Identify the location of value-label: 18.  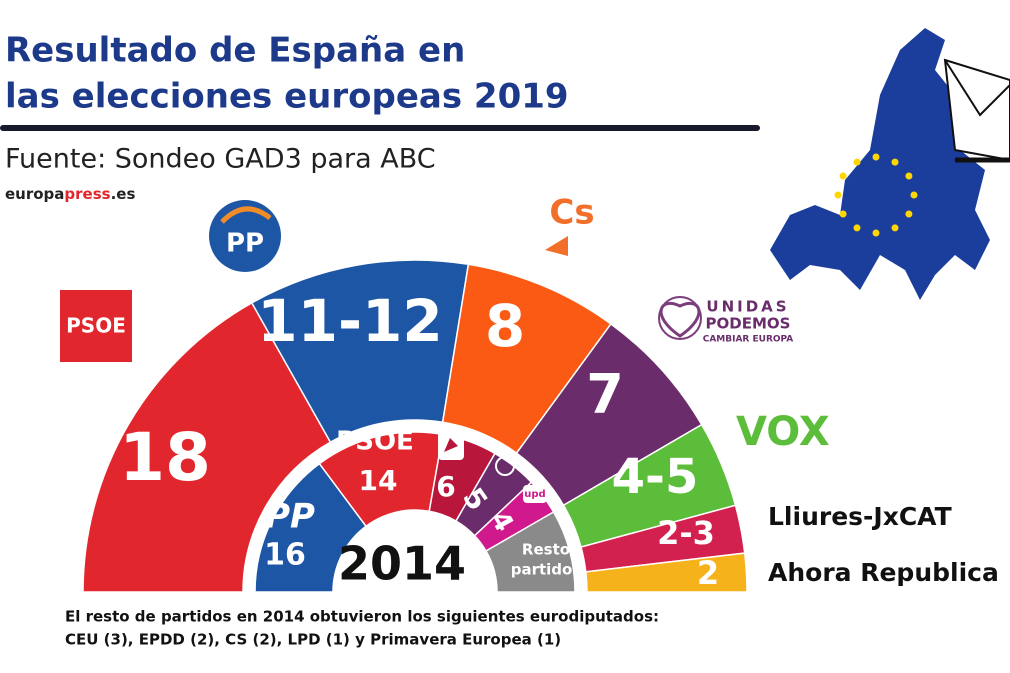
(165, 457).